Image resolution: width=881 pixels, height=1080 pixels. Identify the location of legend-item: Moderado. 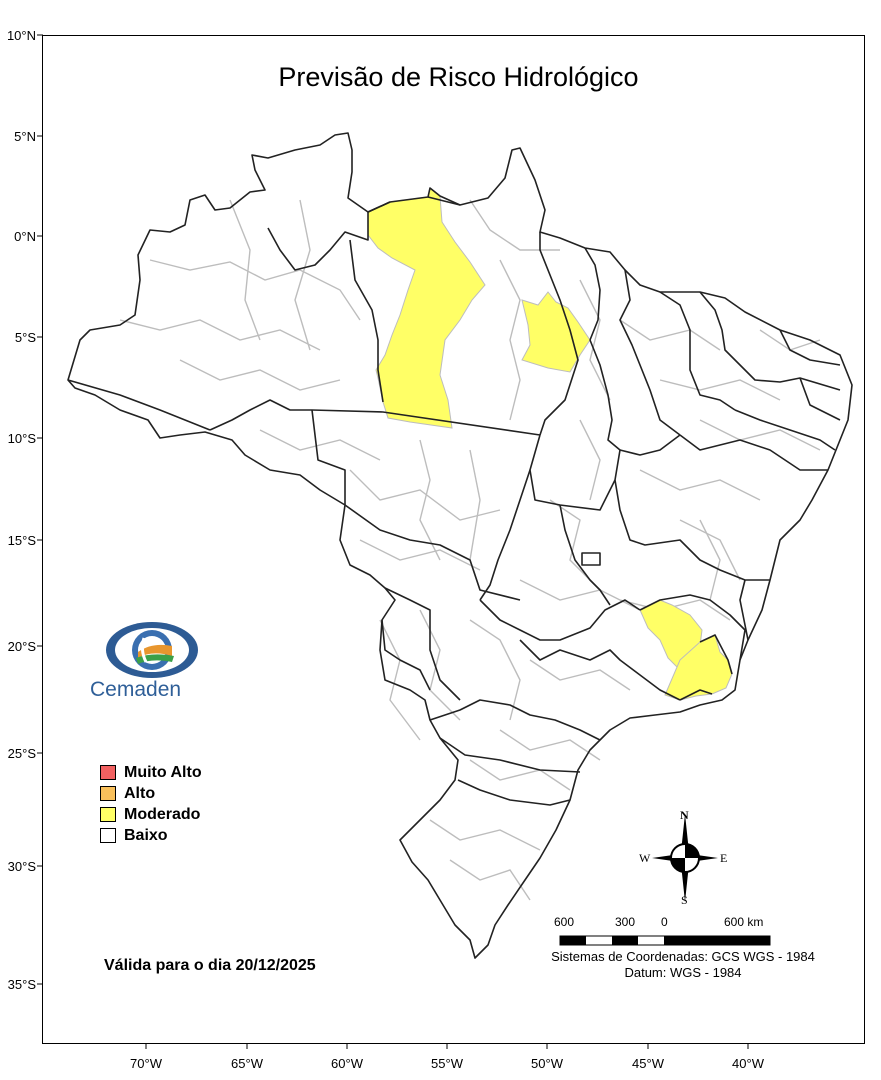
(151, 814).